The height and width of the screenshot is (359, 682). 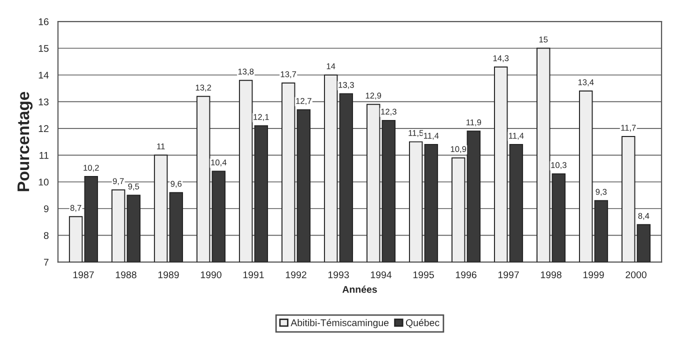 What do you see at coordinates (474, 122) in the screenshot?
I see `data-label: 11,9` at bounding box center [474, 122].